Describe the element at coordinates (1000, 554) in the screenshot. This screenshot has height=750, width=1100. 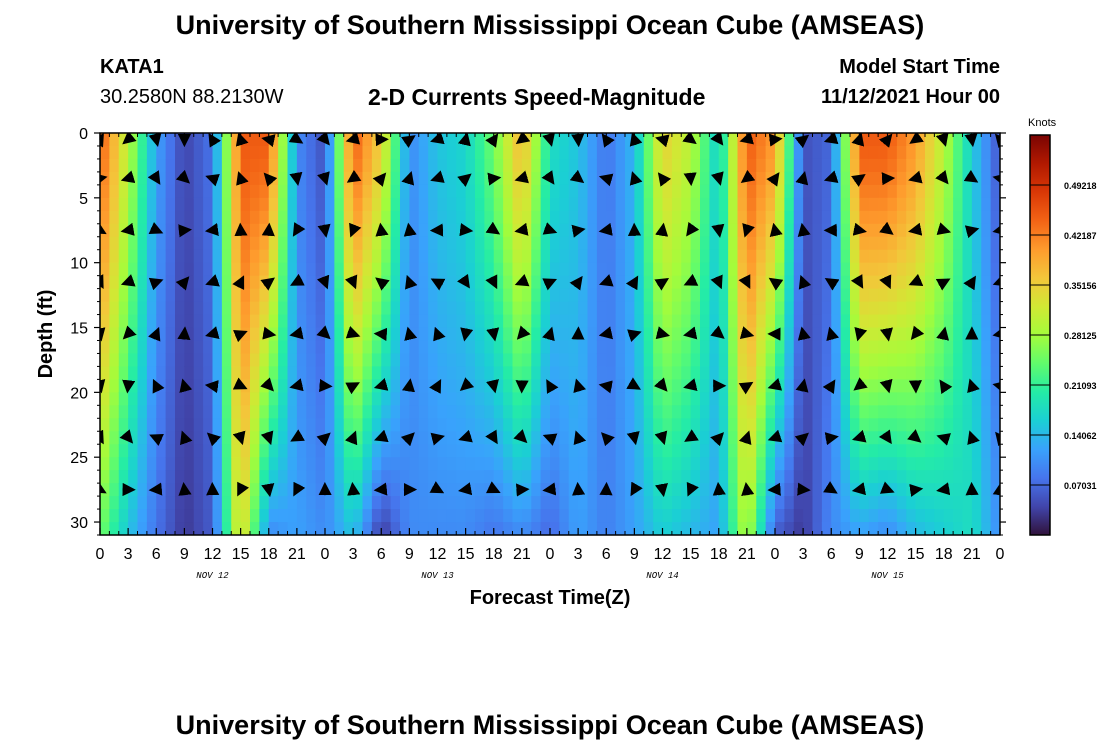
I see `x-tick-label: 0` at that location.